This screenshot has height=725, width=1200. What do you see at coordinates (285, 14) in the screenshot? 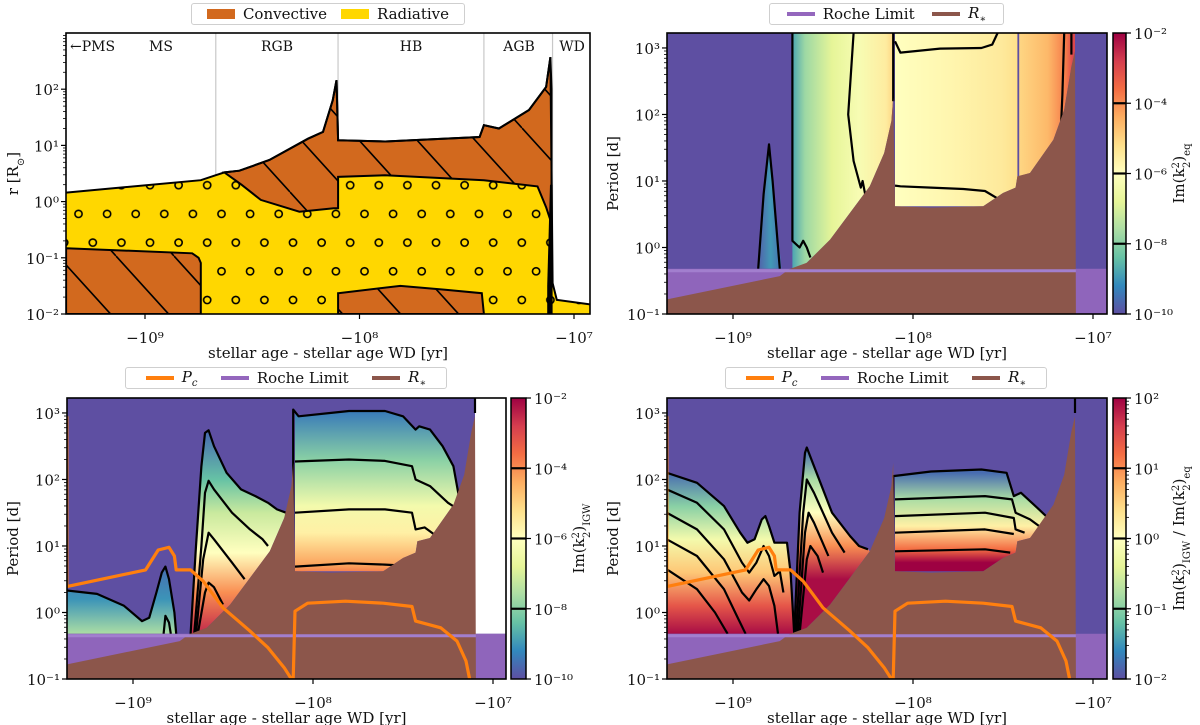
I see `legend-label: Convective` at bounding box center [285, 14].